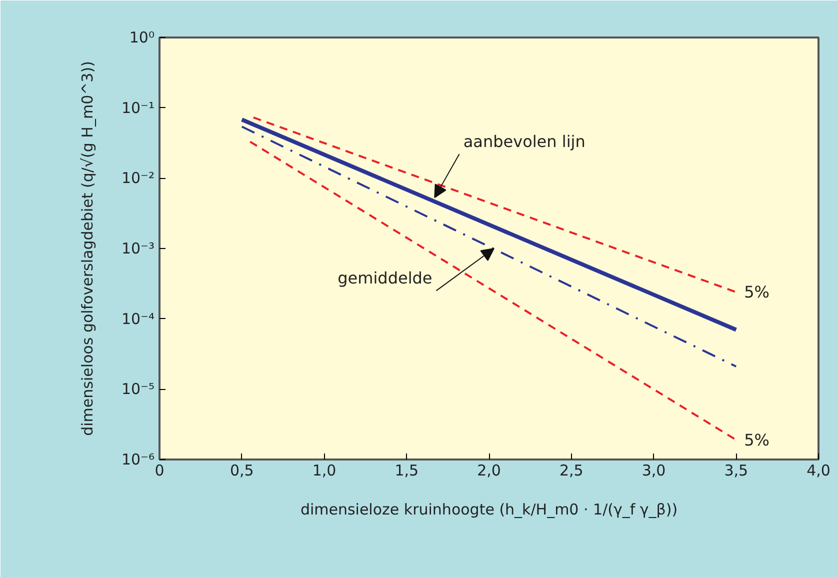 The height and width of the screenshot is (577, 837). I want to click on x-tick-label: 4,0, so click(818, 471).